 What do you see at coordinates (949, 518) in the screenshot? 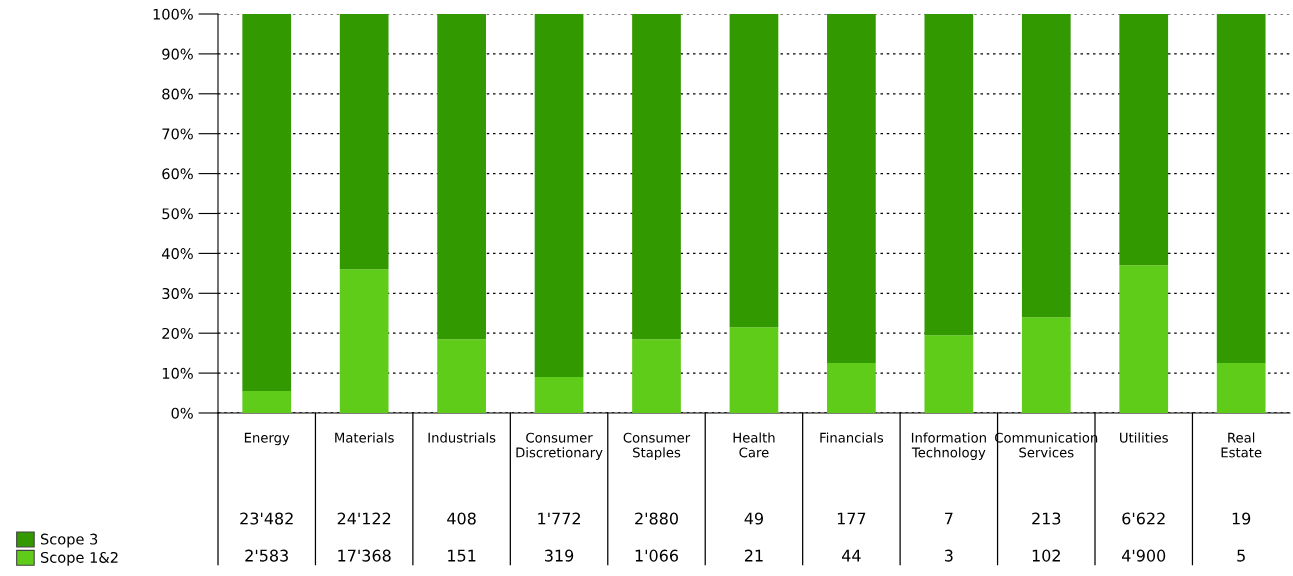
I see `text: 7` at bounding box center [949, 518].